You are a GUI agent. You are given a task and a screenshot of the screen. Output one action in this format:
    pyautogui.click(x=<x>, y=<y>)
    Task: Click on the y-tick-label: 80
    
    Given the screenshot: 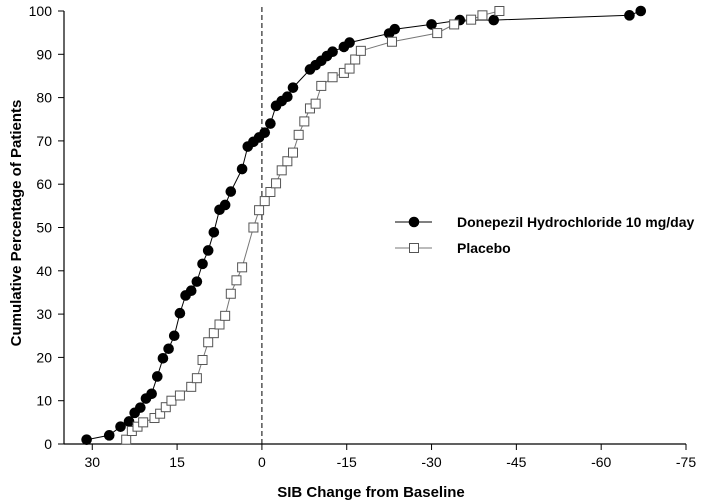 What is the action you would take?
    pyautogui.click(x=44, y=98)
    